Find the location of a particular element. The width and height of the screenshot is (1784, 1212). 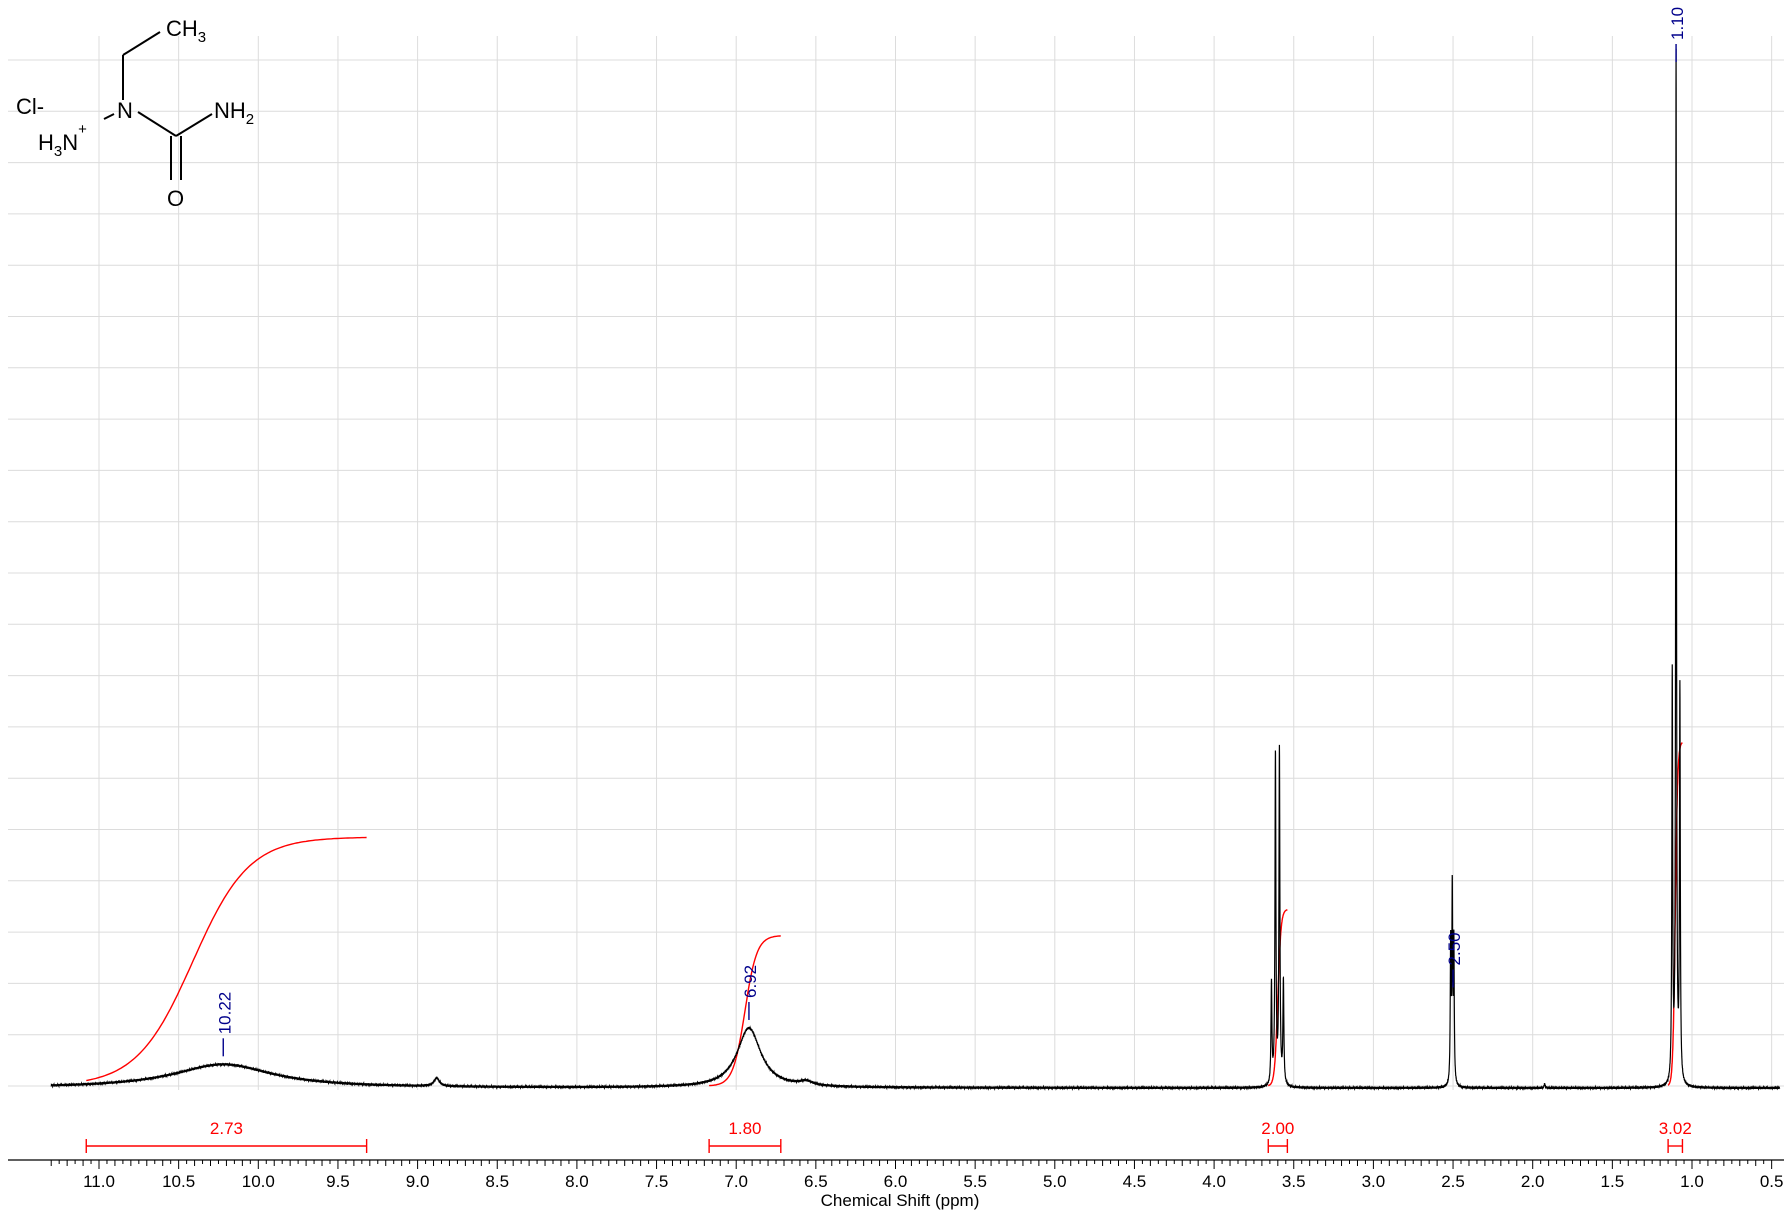

x-tick-label: 10.0 is located at coordinates (258, 1181).